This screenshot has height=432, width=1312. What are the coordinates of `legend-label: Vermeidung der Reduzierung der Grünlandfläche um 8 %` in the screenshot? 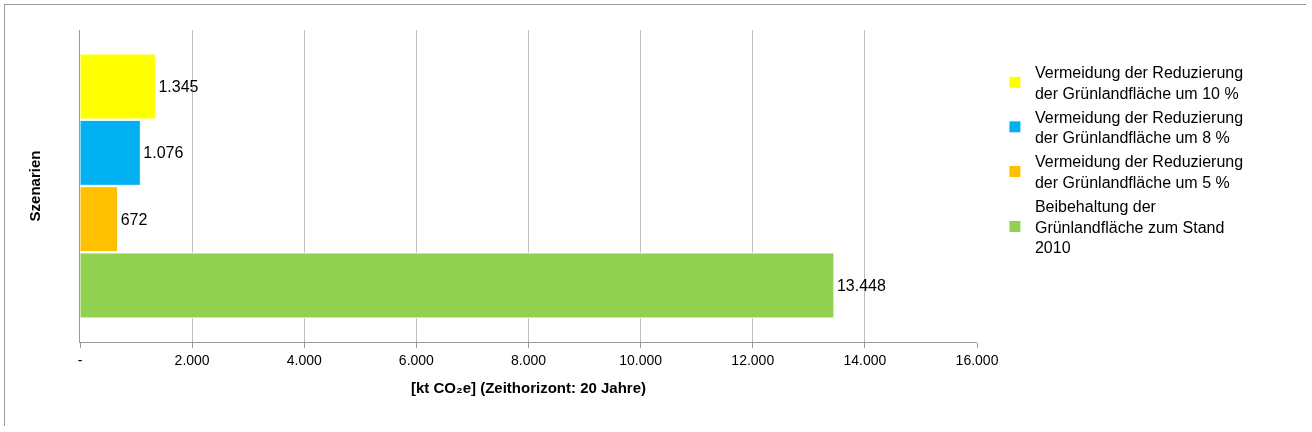 It's located at (1139, 127).